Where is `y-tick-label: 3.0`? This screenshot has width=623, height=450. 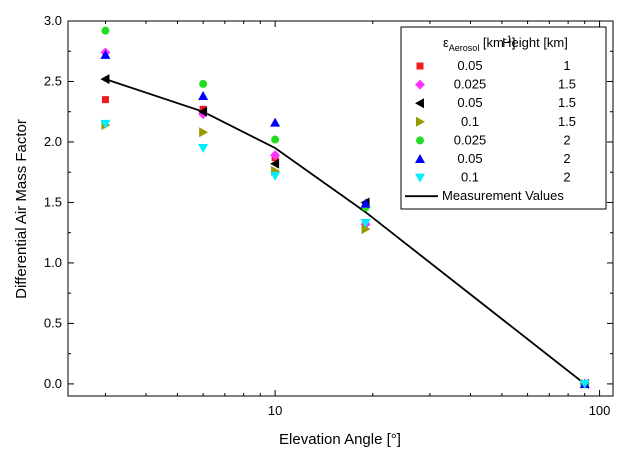
y-tick-label: 3.0 is located at coordinates (53, 20).